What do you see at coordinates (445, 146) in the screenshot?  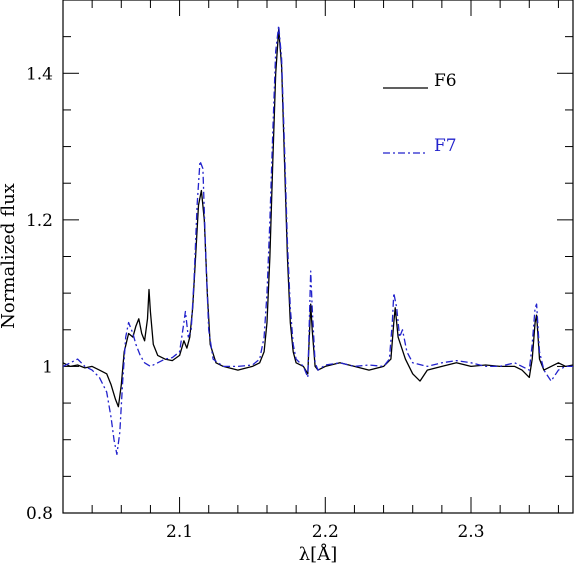 I see `legend-label-f7: F7` at bounding box center [445, 146].